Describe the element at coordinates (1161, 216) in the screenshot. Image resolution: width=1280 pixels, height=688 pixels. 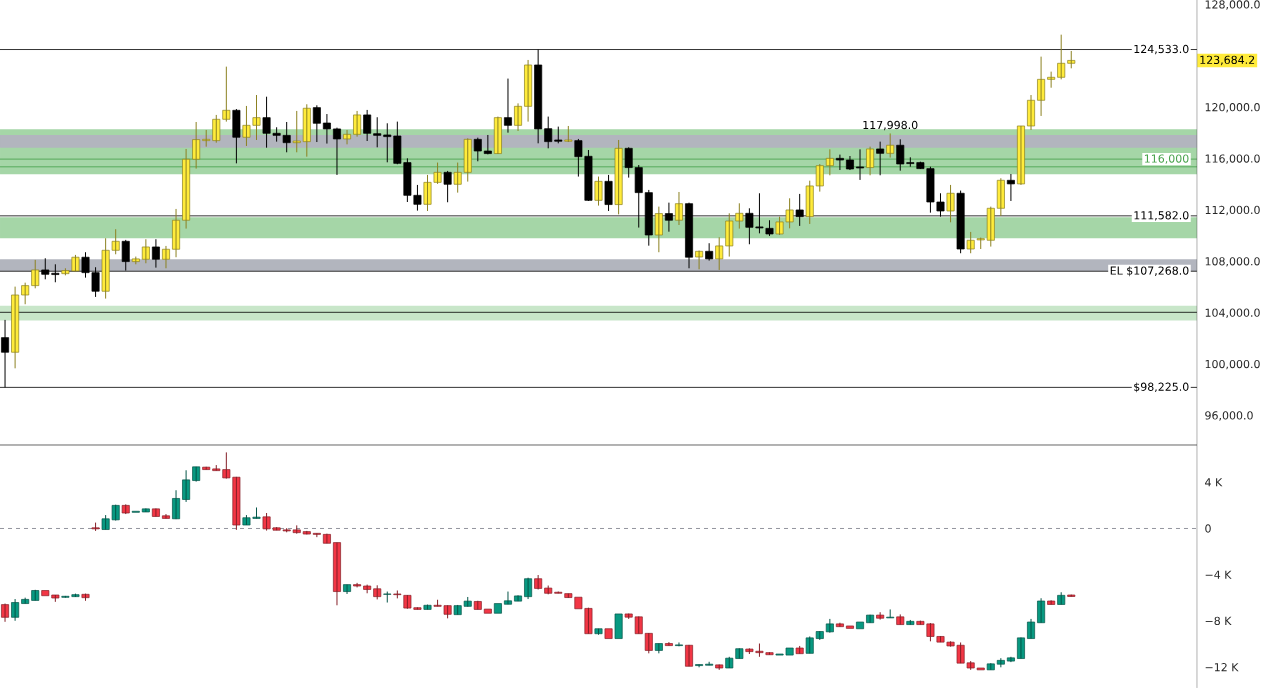
I see `ref-line-label: 111,582.0` at that location.